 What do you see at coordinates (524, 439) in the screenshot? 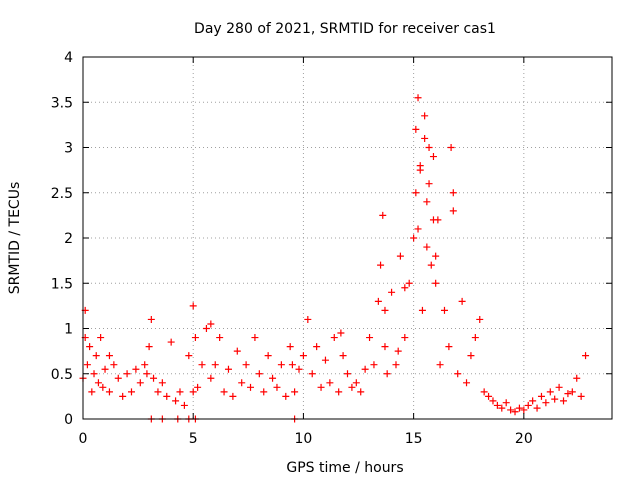
I see `x-tick-label: 20` at bounding box center [524, 439].